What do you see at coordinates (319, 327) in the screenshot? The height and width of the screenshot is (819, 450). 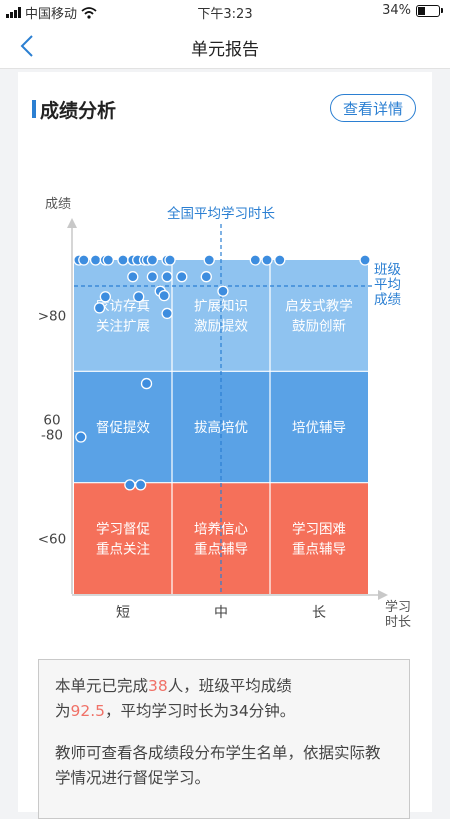 I see `chart-cell-label: 鼓励创新` at bounding box center [319, 327].